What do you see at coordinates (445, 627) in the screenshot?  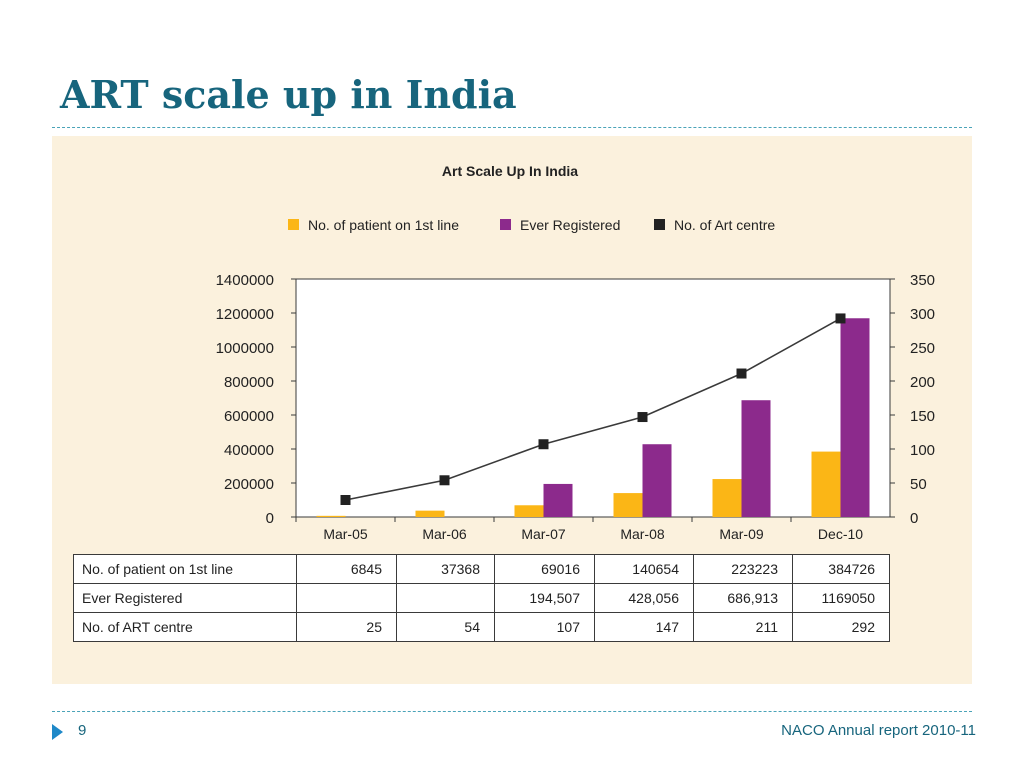 I see `table-cell: 54` at bounding box center [445, 627].